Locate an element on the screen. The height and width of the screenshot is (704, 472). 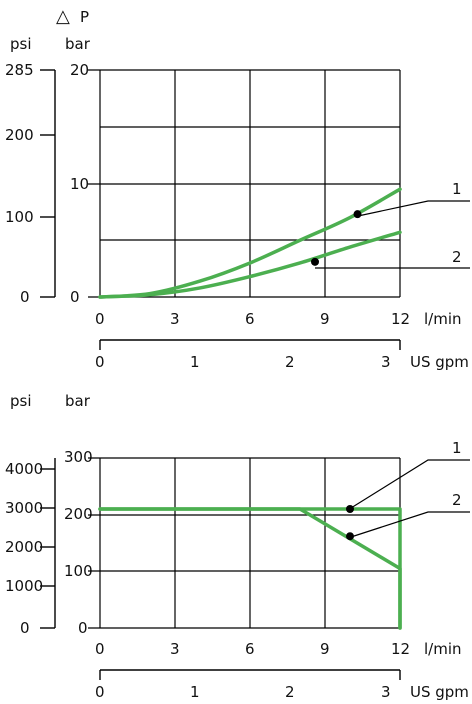
chart-2-bar-label-200: 200 is located at coordinates (78, 514).